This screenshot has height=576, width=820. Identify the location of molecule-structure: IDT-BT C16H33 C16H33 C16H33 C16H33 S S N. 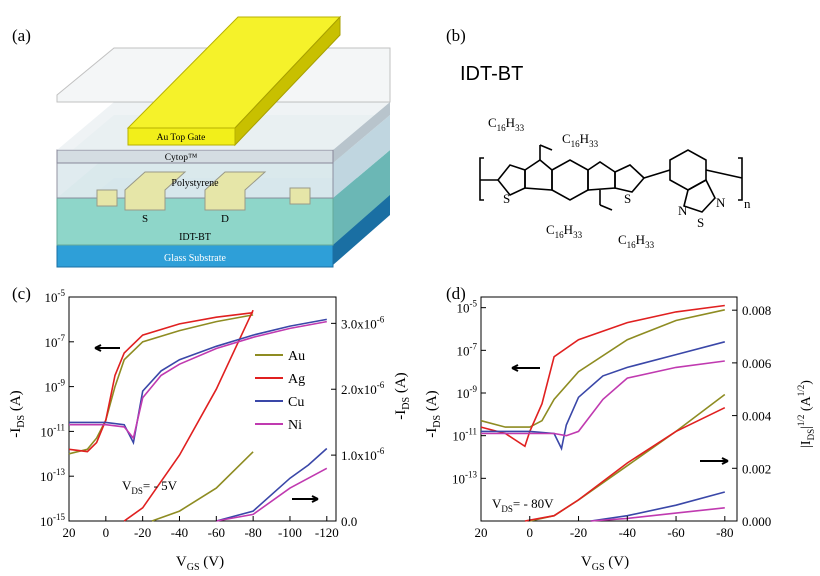
(605, 156).